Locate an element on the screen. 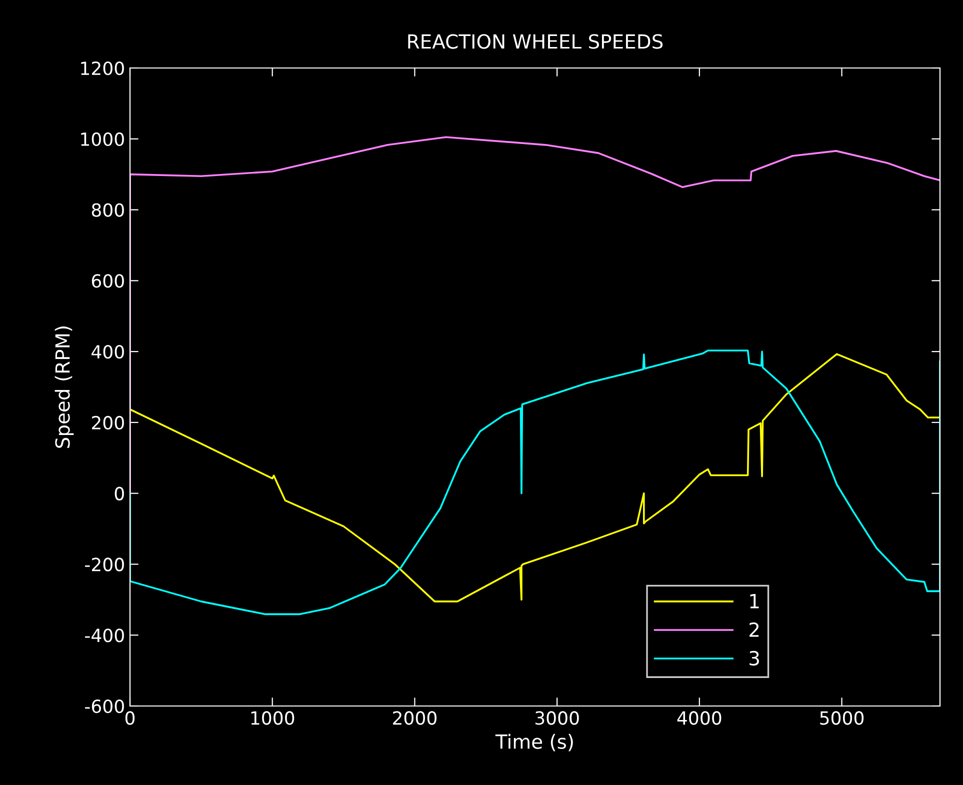 The image size is (963, 785). y-tick-label: 800 is located at coordinates (108, 210).